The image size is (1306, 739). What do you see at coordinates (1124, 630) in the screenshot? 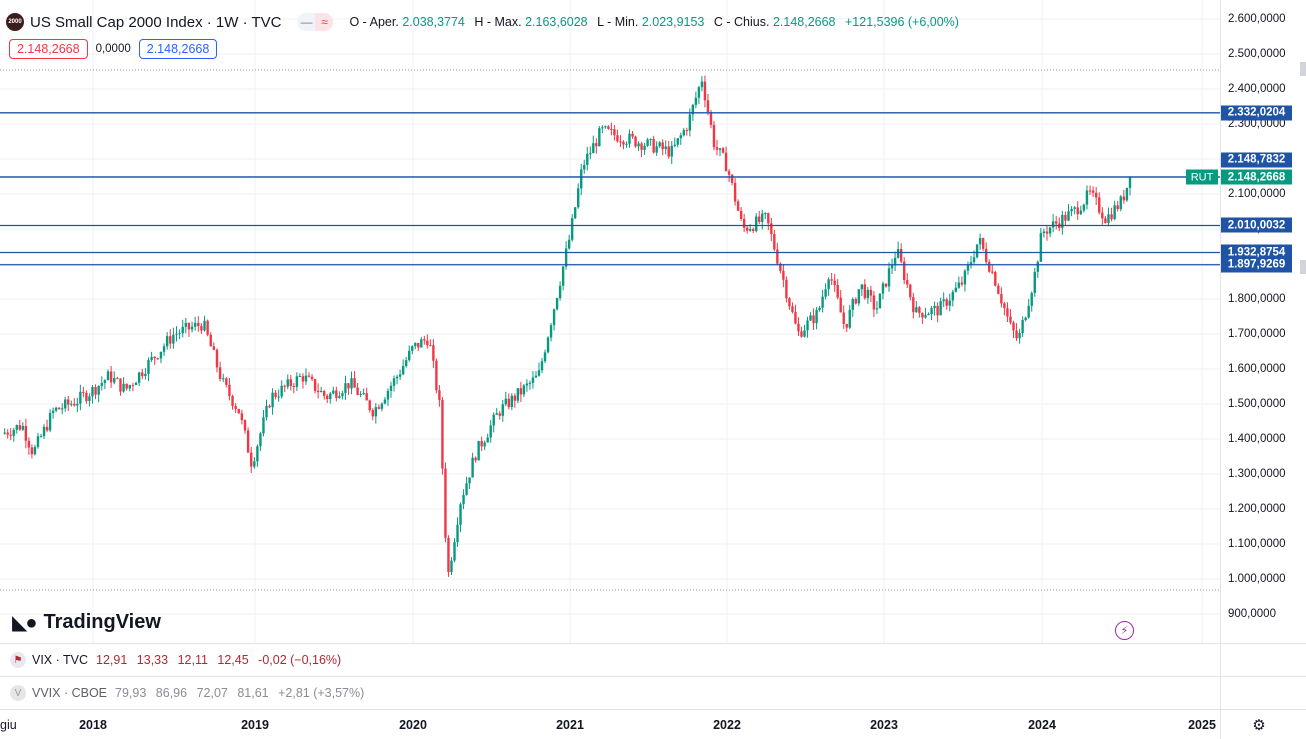
I see `lightning-icon: ⚡` at bounding box center [1124, 630].